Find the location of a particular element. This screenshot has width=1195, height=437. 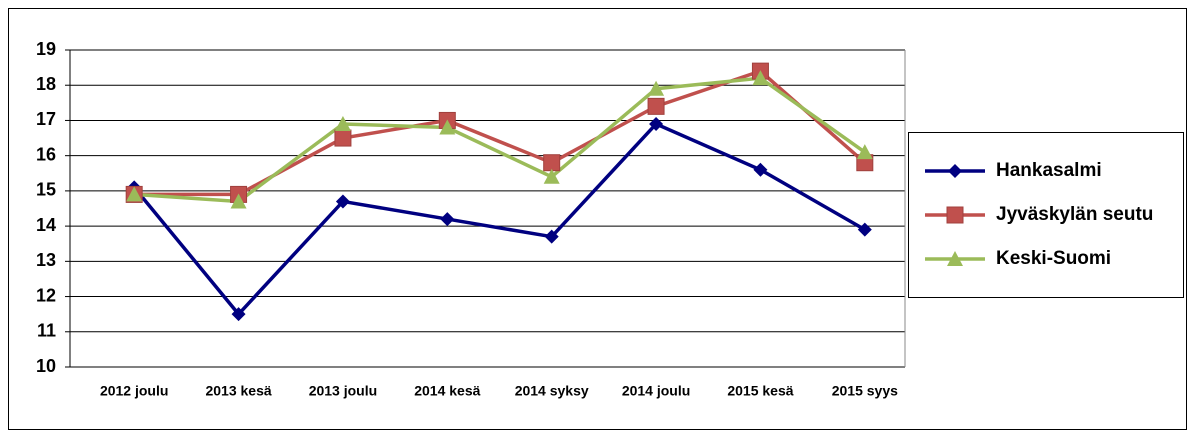

y-tick-label: 15 is located at coordinates (46, 190).